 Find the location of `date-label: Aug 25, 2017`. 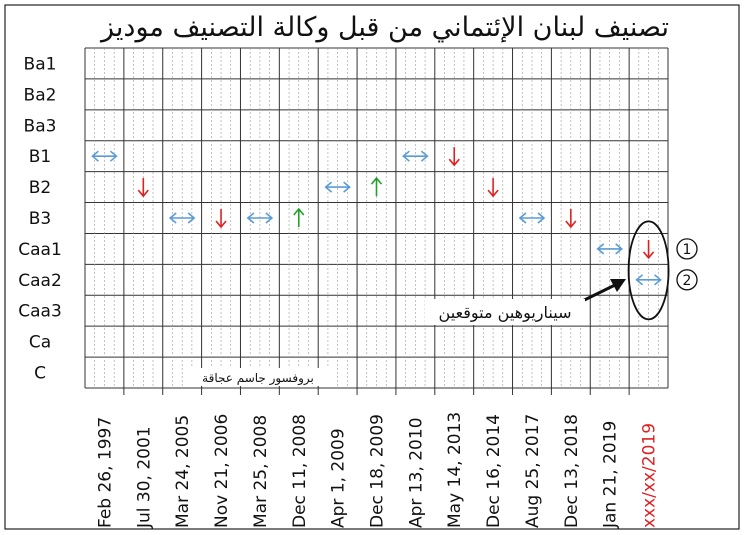

date-label: Aug 25, 2017 is located at coordinates (533, 471).